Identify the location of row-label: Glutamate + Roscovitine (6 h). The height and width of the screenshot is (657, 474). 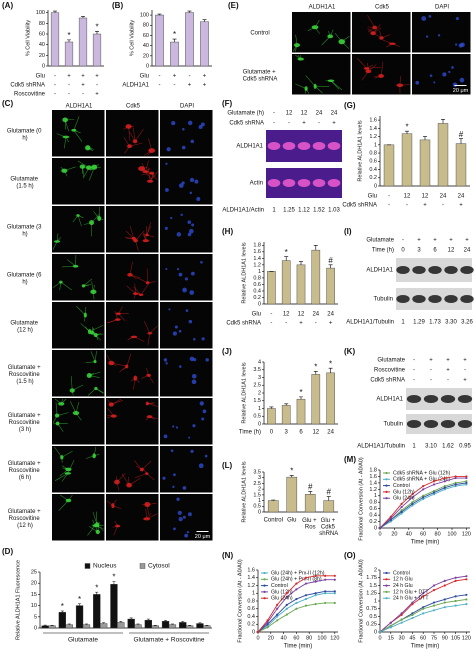
(25, 471).